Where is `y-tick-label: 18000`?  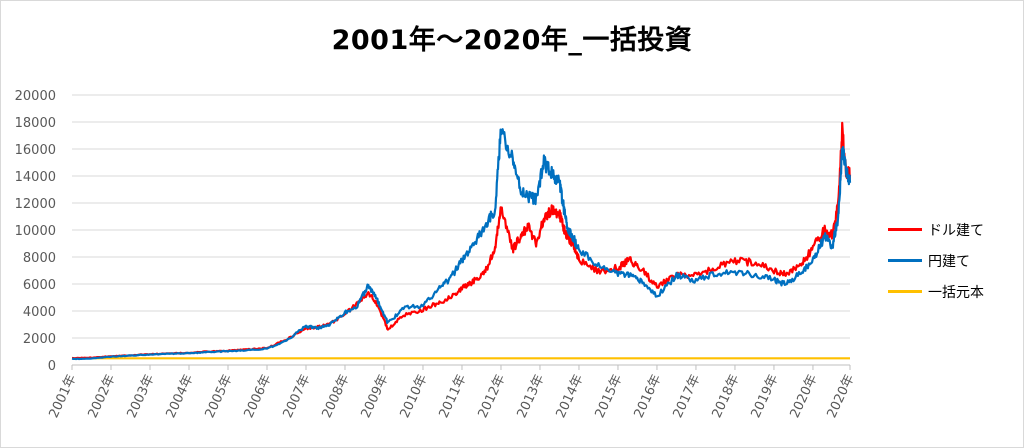
y-tick-label: 18000 is located at coordinates (35, 123).